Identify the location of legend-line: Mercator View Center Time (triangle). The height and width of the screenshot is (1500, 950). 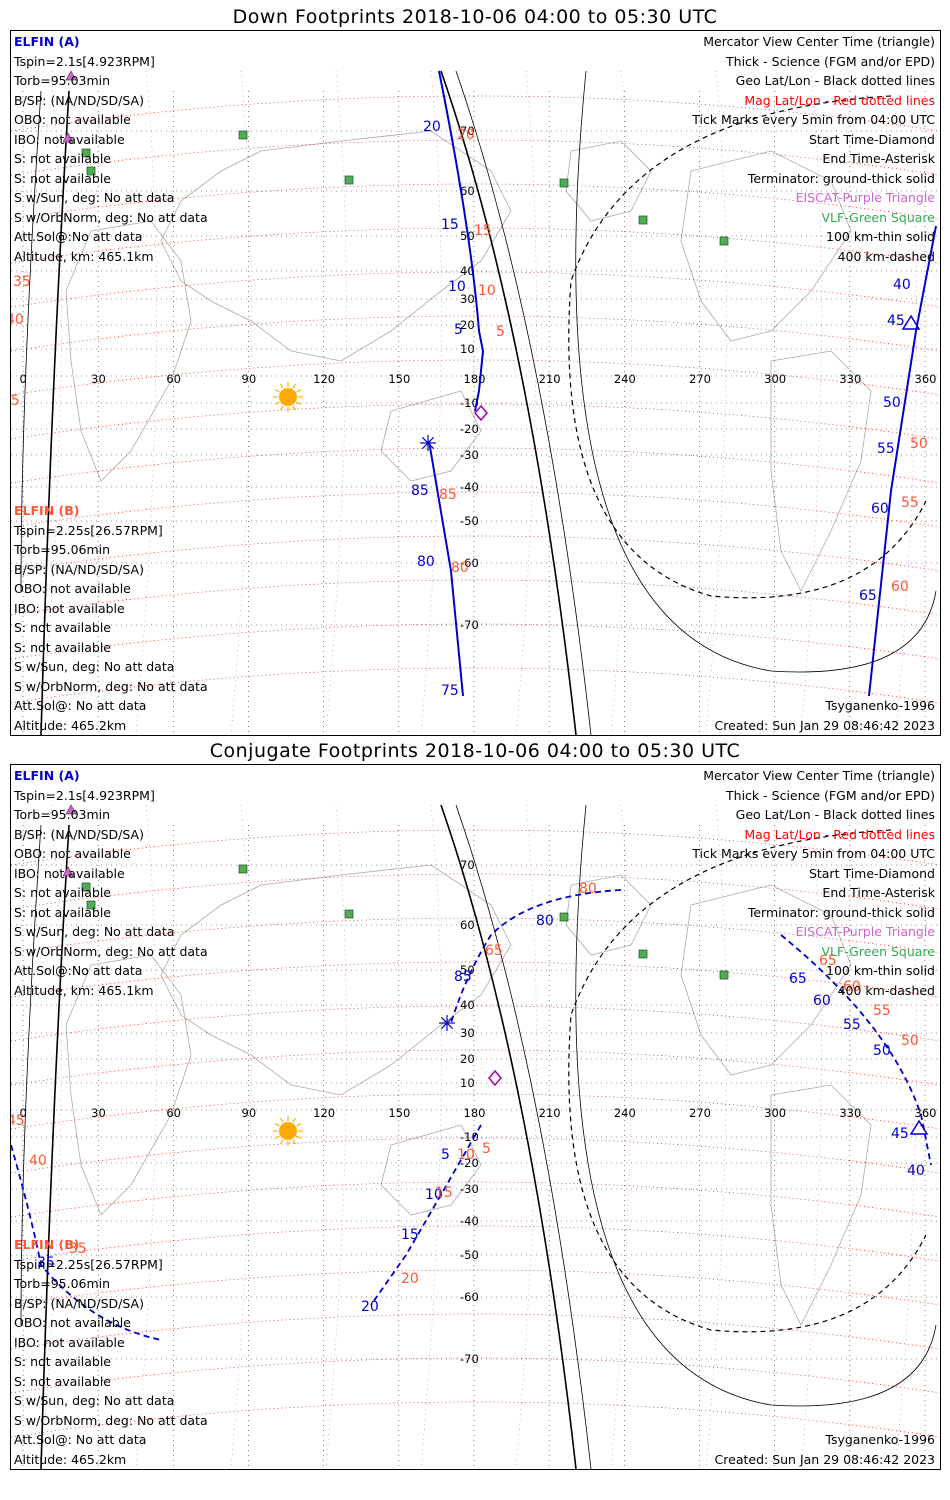
(819, 775).